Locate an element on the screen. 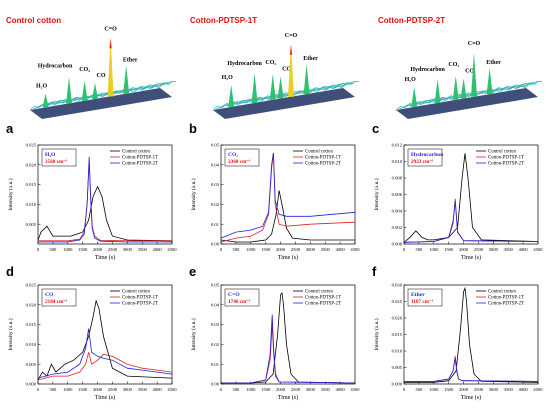  surface-ridge is located at coordinates (293, 93).